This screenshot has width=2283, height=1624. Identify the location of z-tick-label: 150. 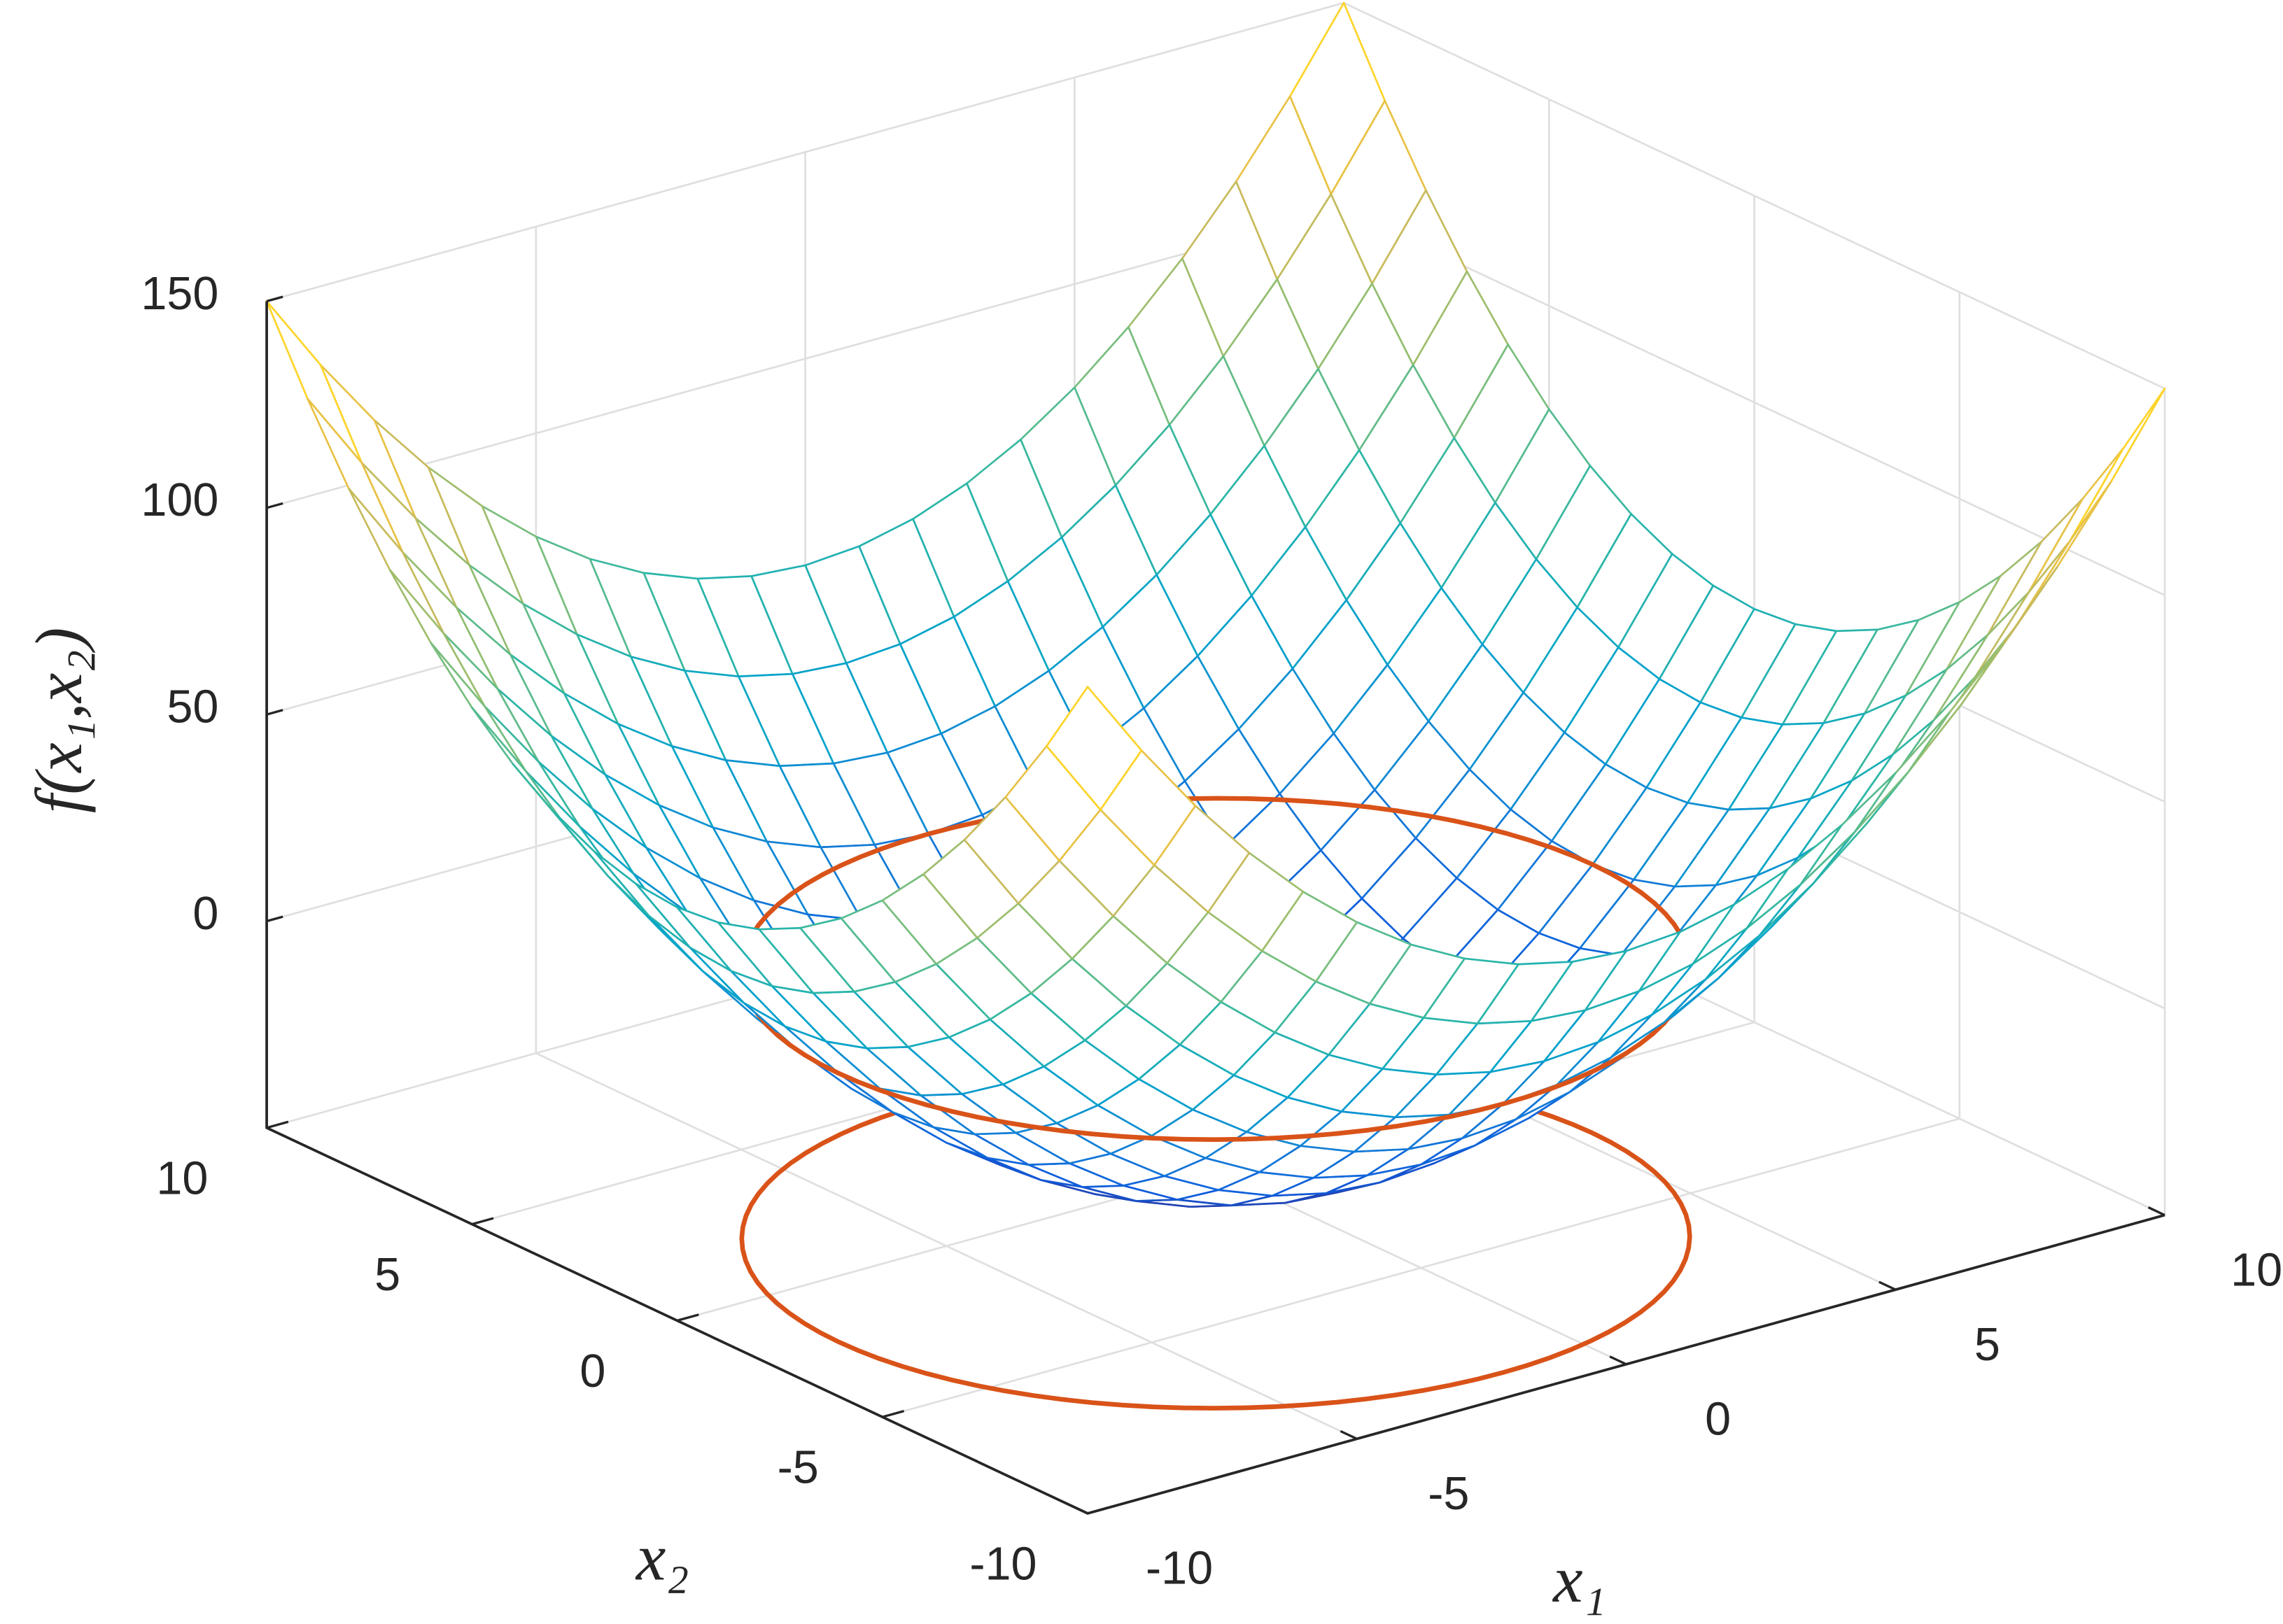
(179, 294).